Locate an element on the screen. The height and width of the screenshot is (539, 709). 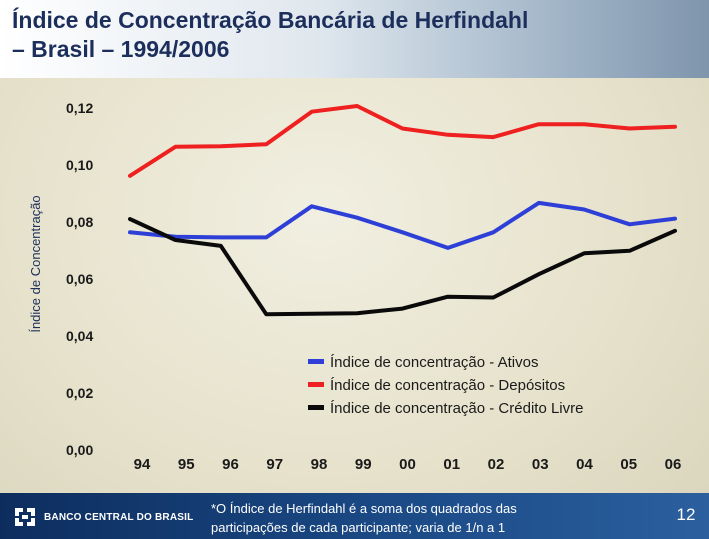
bank-logo: BANCO CENTRAL DO BRASIL is located at coordinates (102, 517).